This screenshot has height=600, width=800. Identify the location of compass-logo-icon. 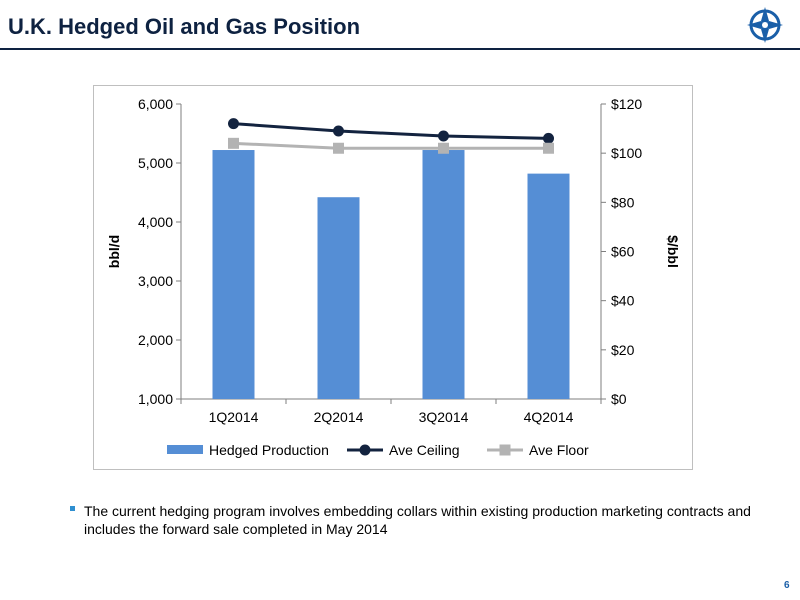
(765, 25).